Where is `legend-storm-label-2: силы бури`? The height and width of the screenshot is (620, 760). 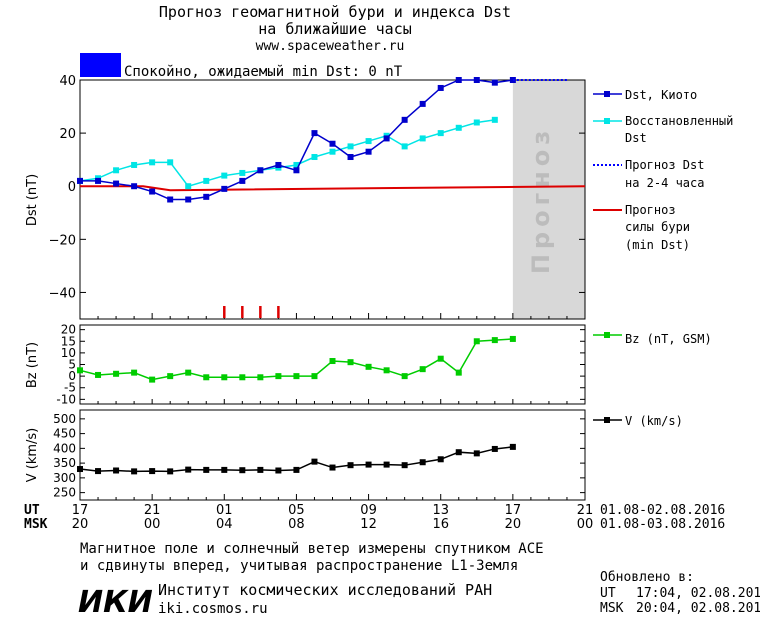 legend-storm-label-2: силы бури is located at coordinates (657, 227).